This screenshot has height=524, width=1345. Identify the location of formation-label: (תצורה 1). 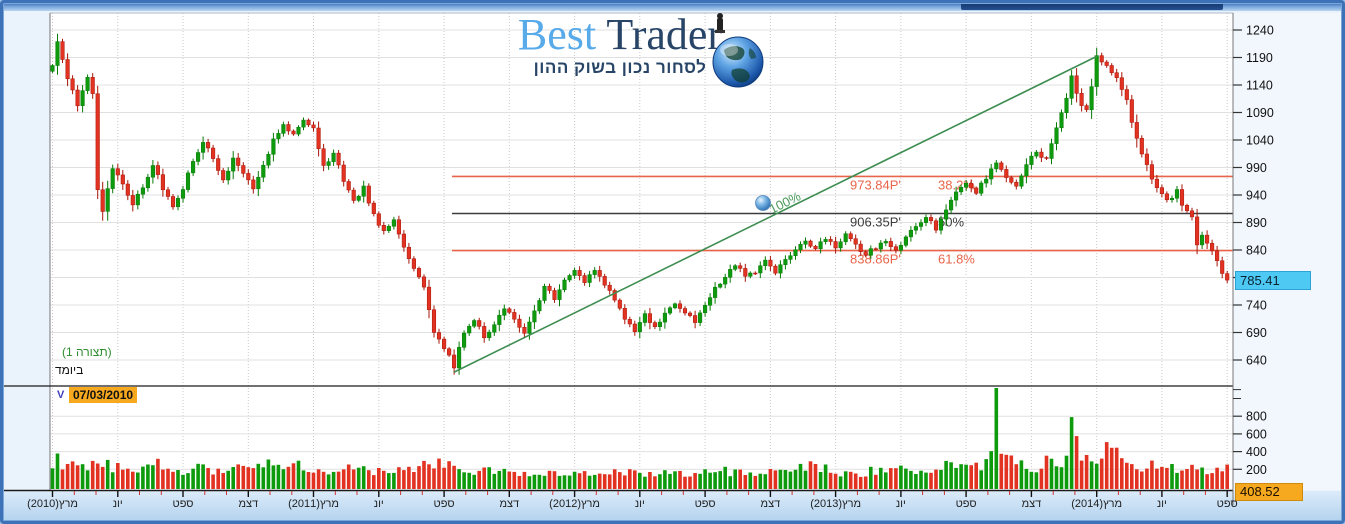
(87, 352).